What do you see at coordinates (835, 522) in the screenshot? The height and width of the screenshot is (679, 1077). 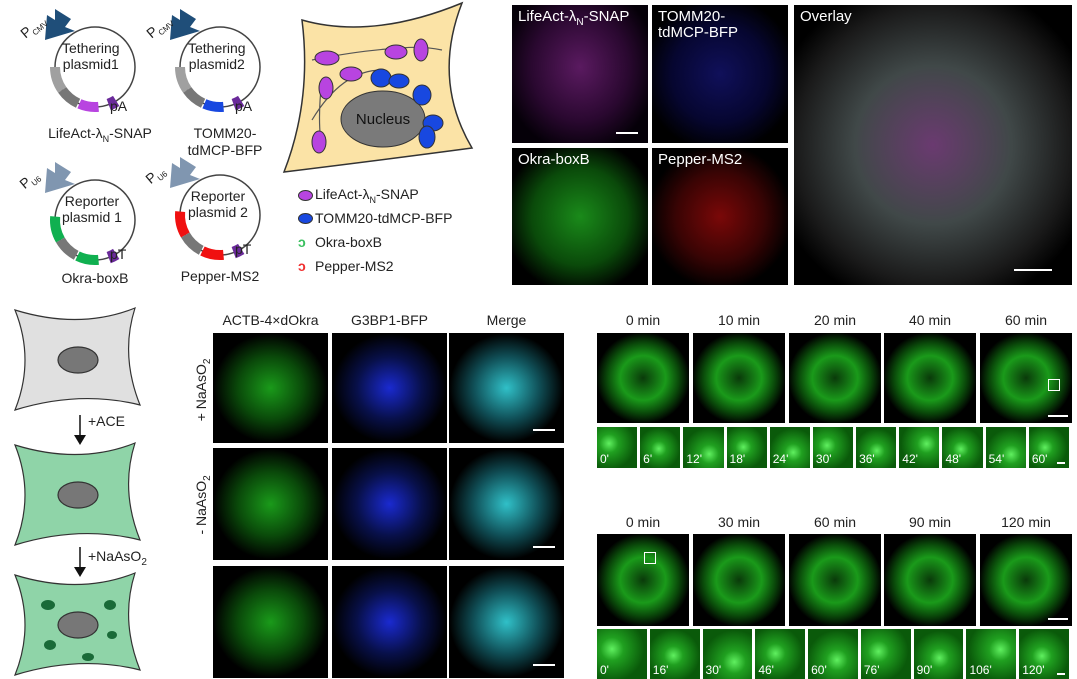 I see `series2-time-header: 60 min` at bounding box center [835, 522].